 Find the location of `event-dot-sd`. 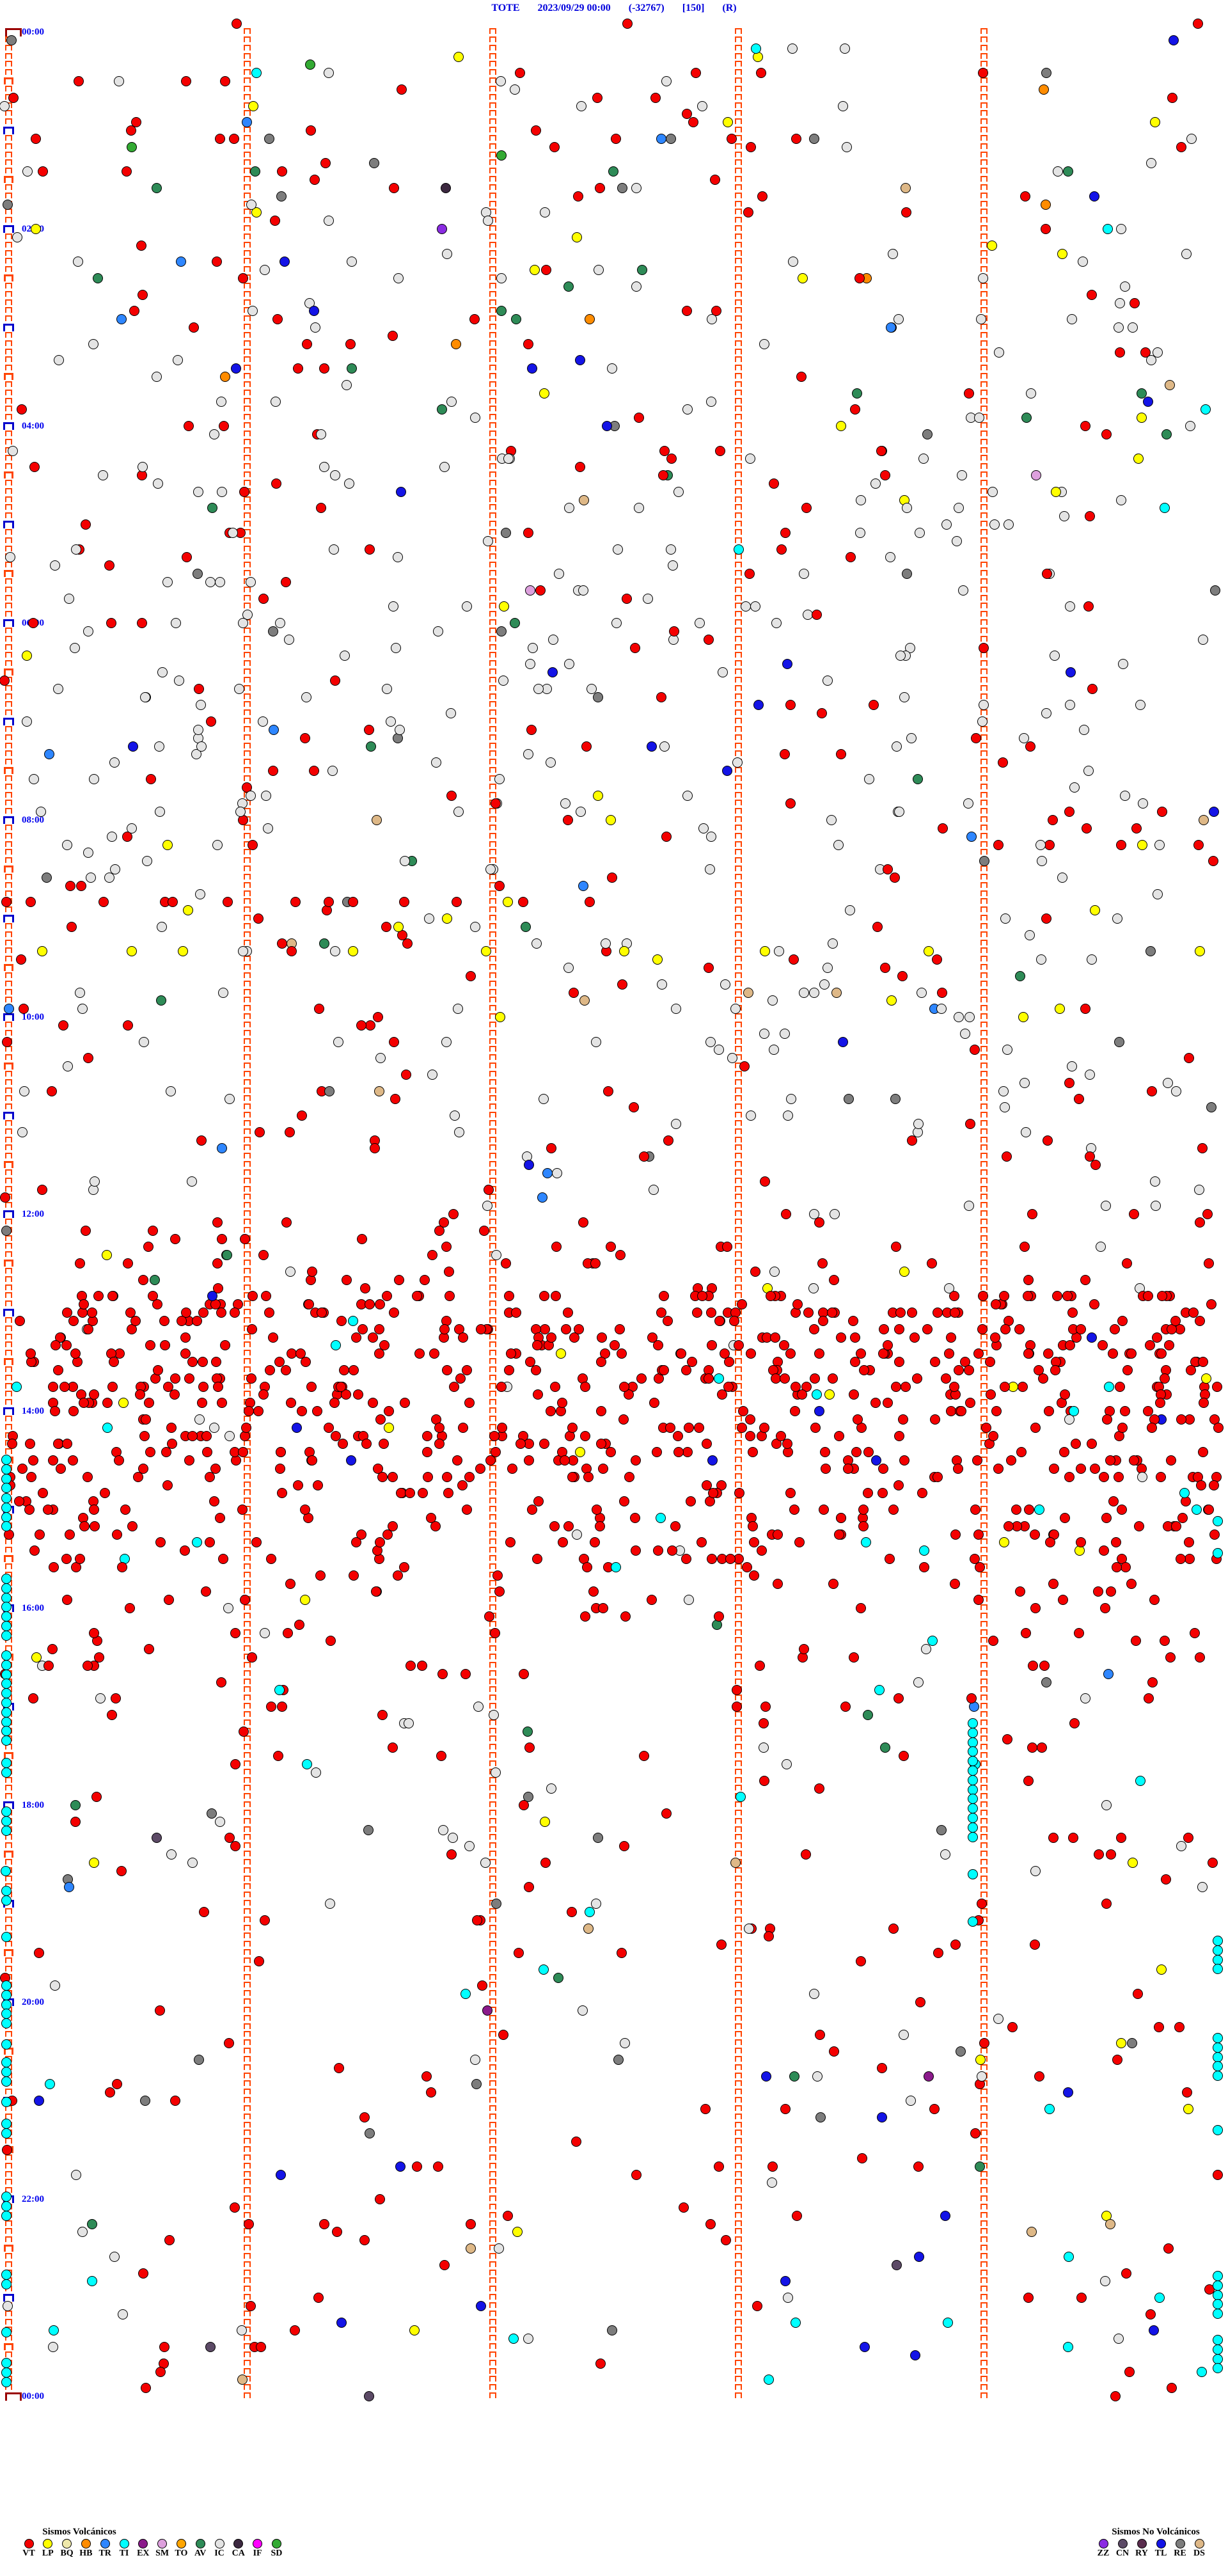

event-dot-sd is located at coordinates (310, 64).